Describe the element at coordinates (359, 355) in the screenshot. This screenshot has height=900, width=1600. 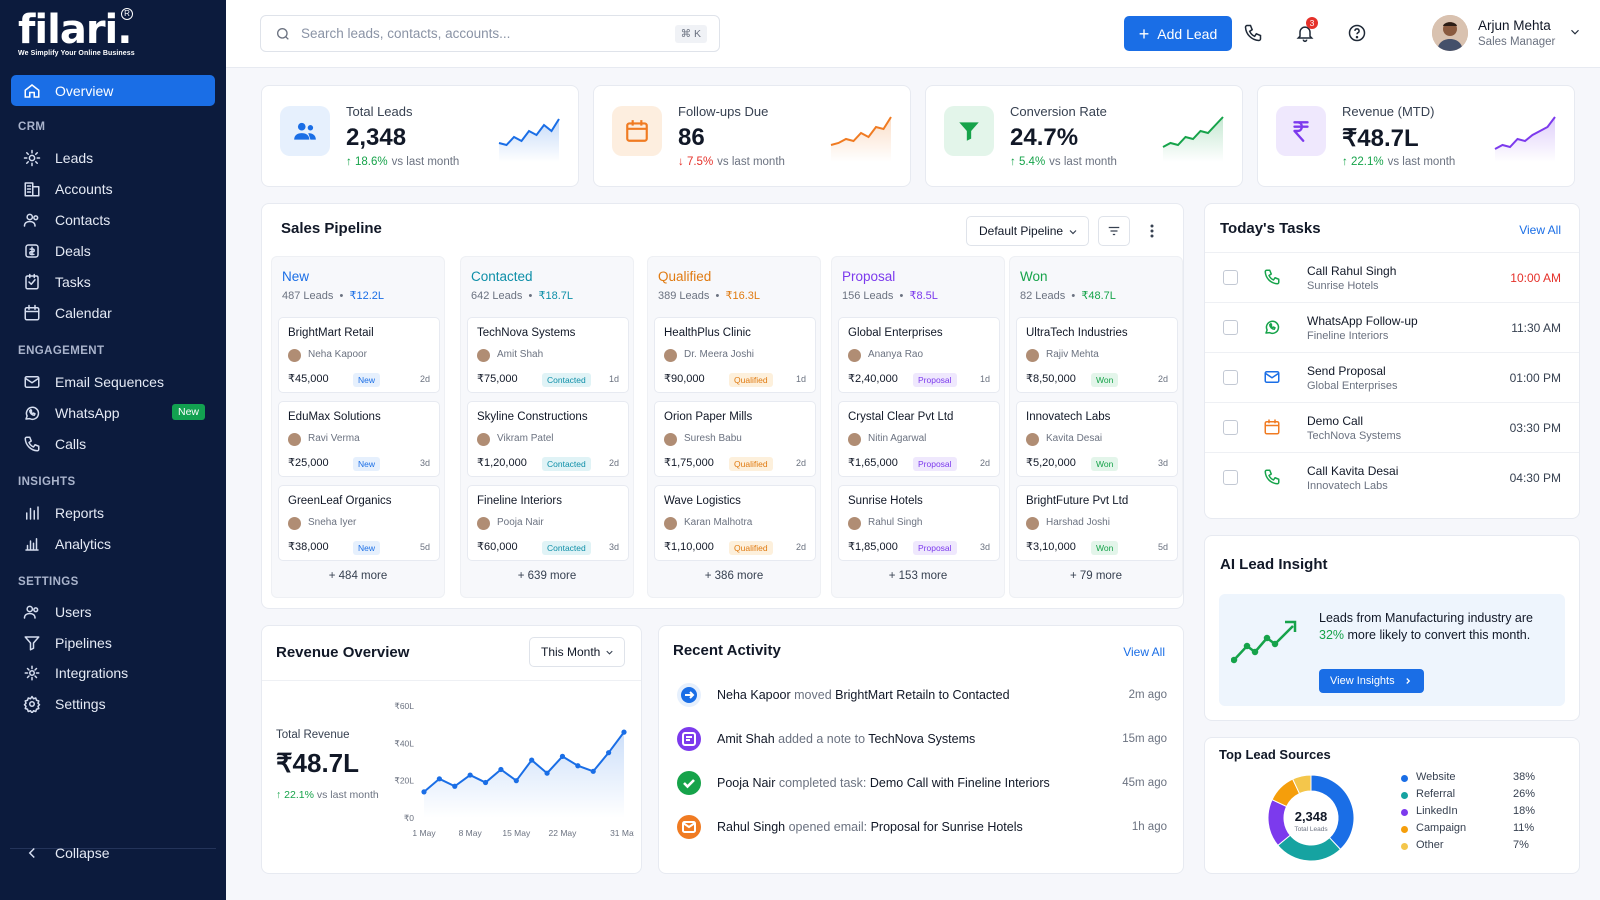
I see `deal-card: BrightMart Retail Neha Kapoor ₹45,000 New 2d` at that location.